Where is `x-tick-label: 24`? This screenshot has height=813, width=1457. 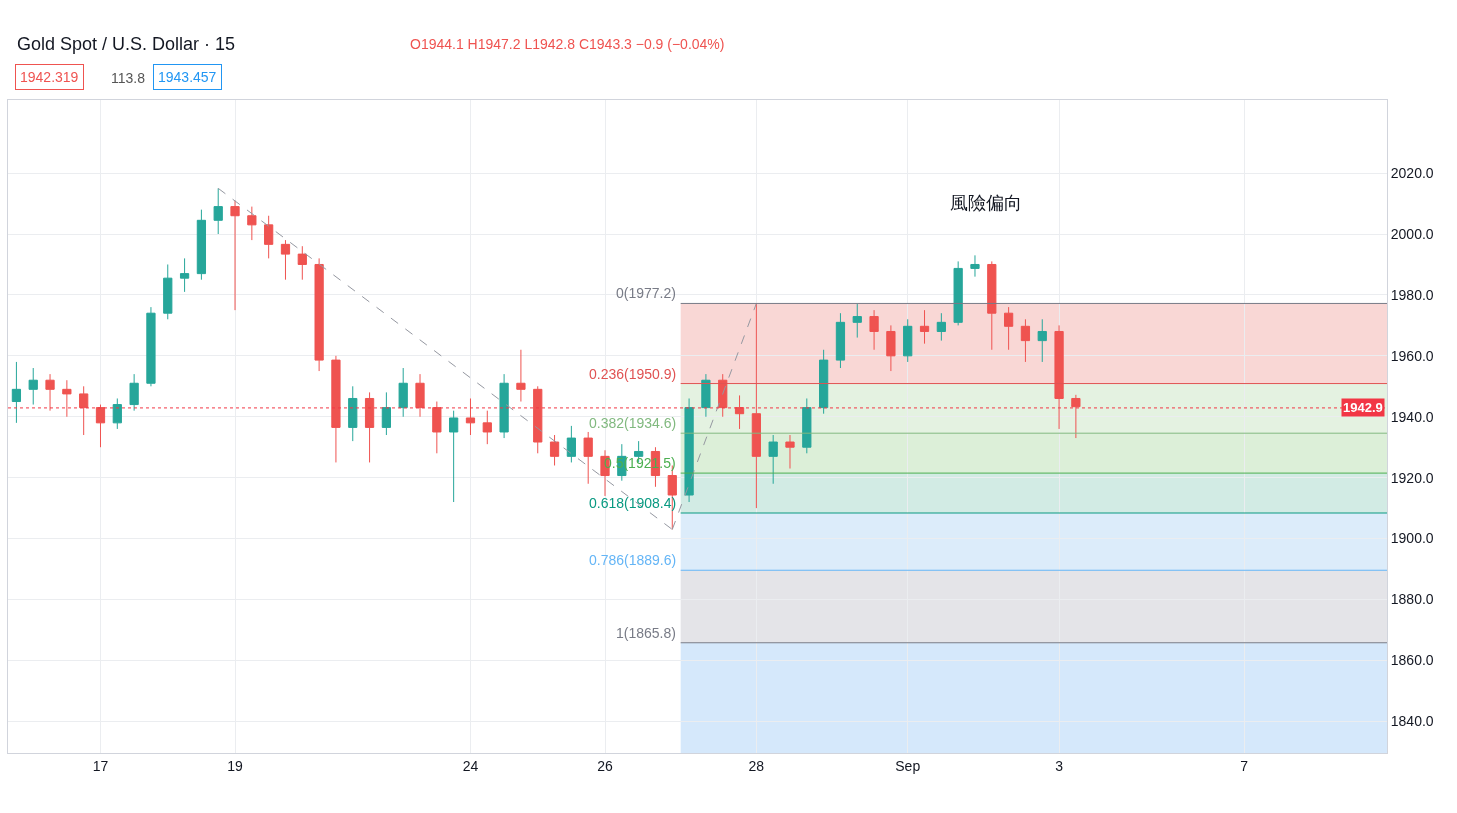
x-tick-label: 24 is located at coordinates (470, 765).